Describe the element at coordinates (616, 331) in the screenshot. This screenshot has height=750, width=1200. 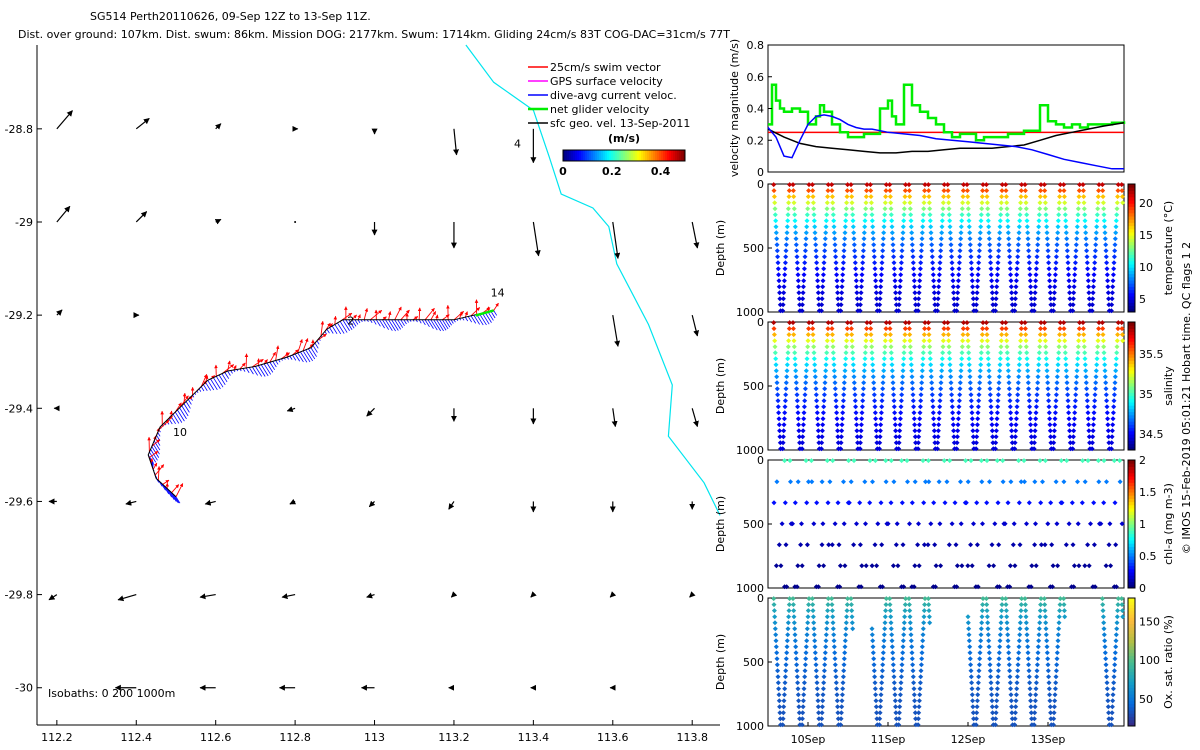
I see `geo-vector` at that location.